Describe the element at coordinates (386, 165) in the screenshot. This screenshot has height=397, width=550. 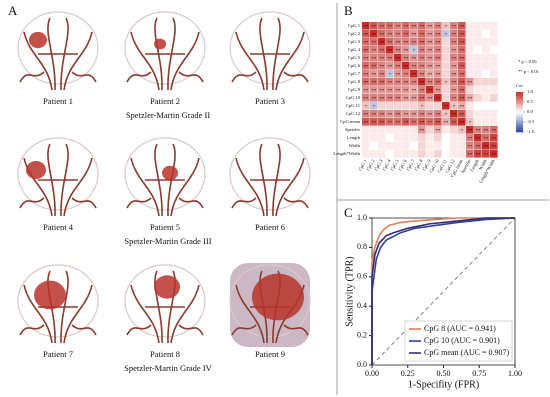
I see `column-label: CpG 4` at that location.